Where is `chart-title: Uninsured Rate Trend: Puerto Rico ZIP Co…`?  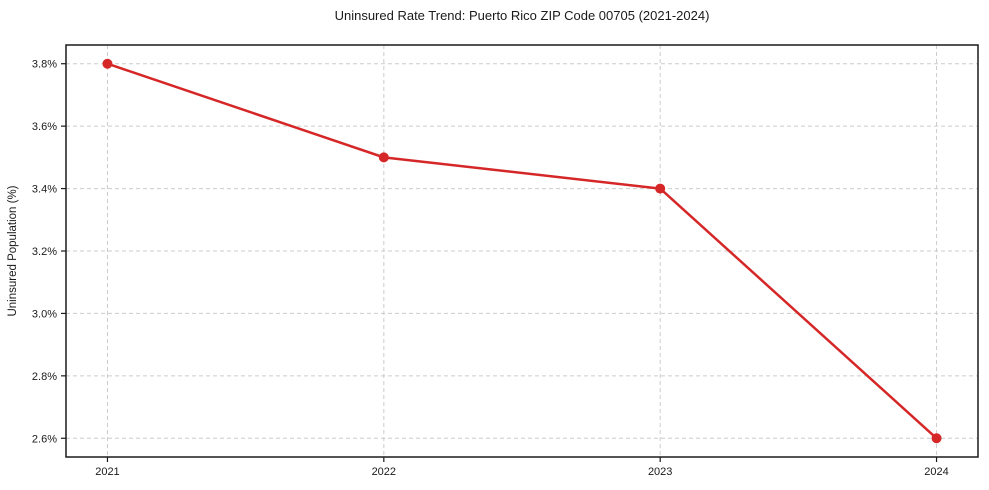
chart-title: Uninsured Rate Trend: Puerto Rico ZIP Co… is located at coordinates (522, 15).